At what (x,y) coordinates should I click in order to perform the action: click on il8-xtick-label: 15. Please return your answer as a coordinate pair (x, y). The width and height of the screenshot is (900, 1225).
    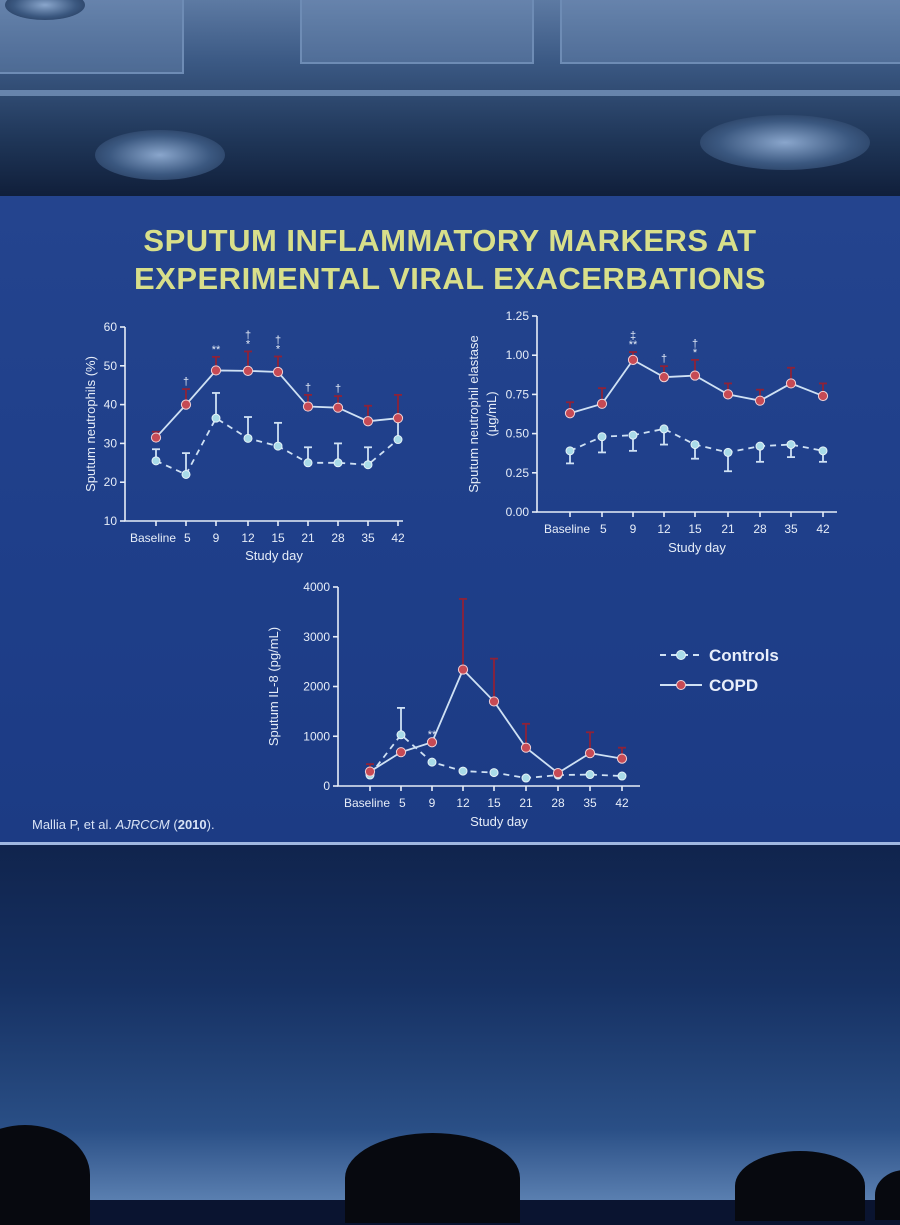
    Looking at the image, I should click on (494, 803).